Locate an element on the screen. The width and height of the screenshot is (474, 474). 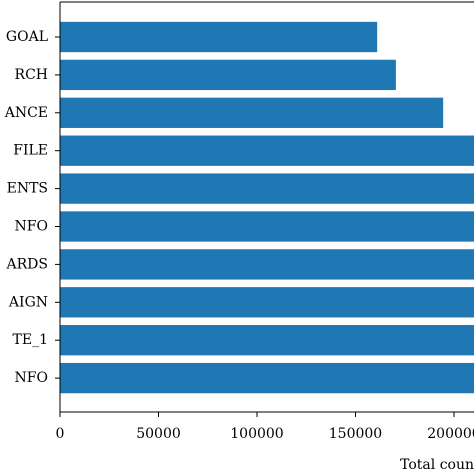
y-tick-label: GOAL is located at coordinates (27, 37).